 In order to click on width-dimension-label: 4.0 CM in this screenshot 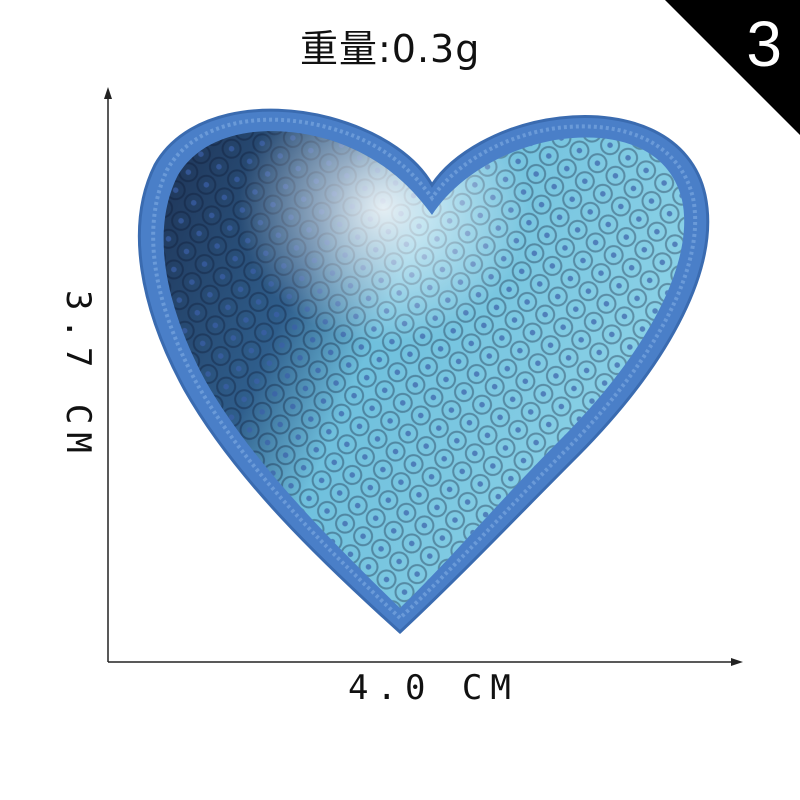, I will do `click(433, 688)`.